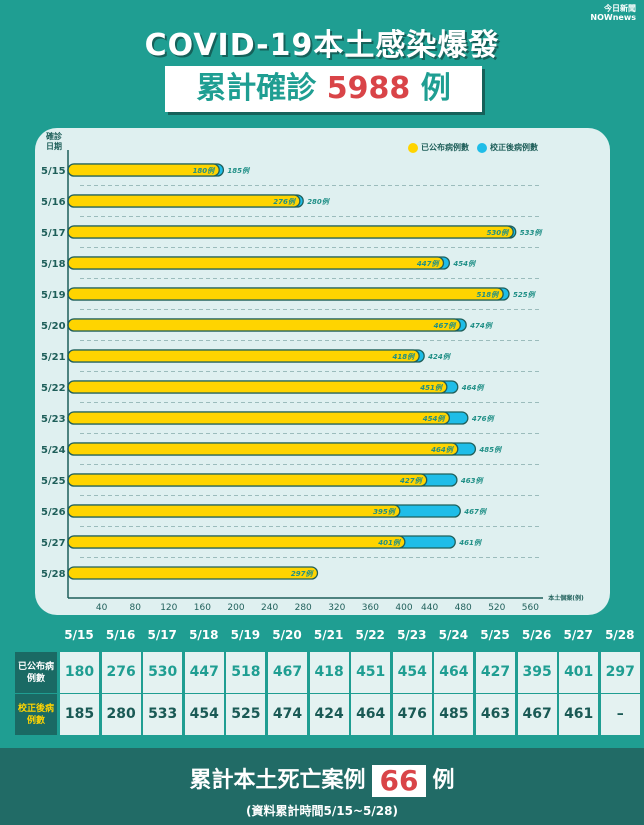 The image size is (644, 825). I want to click on y-tick-label: 5/16, so click(53, 202).